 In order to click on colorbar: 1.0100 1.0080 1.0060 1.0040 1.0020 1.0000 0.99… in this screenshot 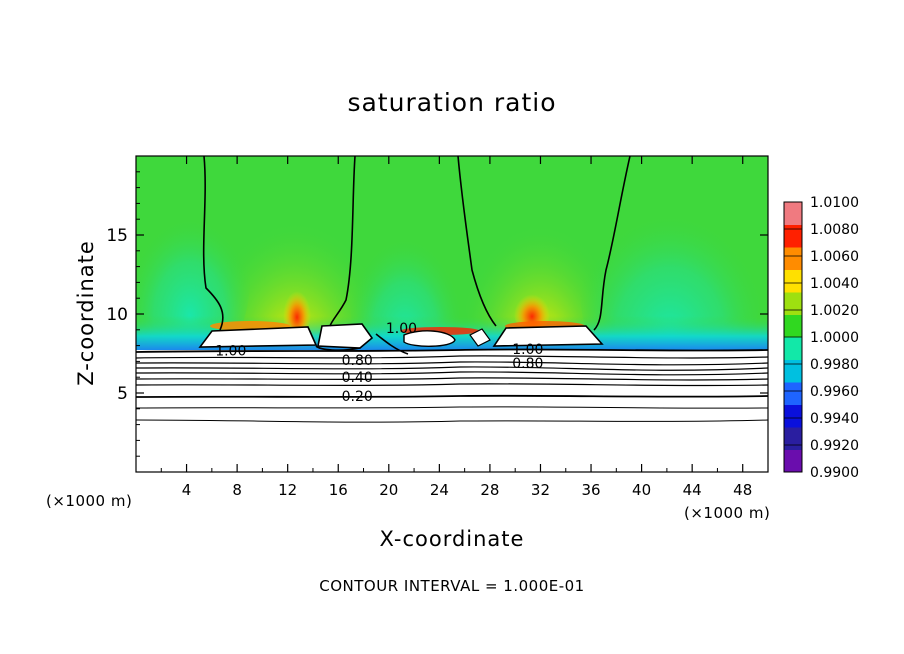, I will do `click(821, 338)`.